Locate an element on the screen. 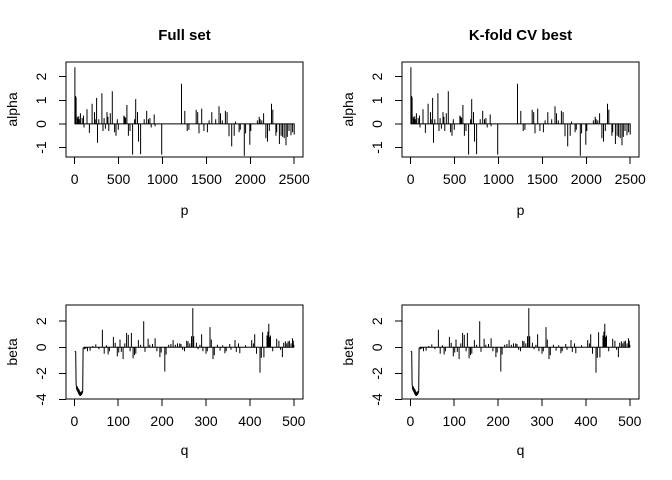 Image resolution: width=672 pixels, height=480 pixels. plot-bottom-right: 0 100 200 300 400 500 -4 -2 0 2 q beta is located at coordinates (491, 381).